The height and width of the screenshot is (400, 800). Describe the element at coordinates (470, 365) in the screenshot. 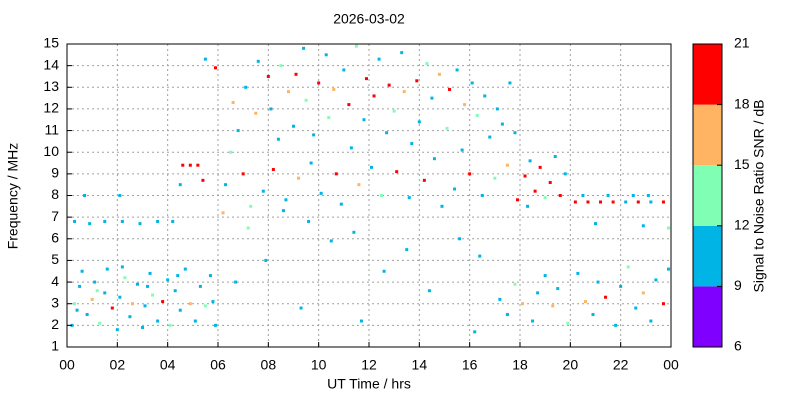

I see `x-tick-label: 16` at that location.